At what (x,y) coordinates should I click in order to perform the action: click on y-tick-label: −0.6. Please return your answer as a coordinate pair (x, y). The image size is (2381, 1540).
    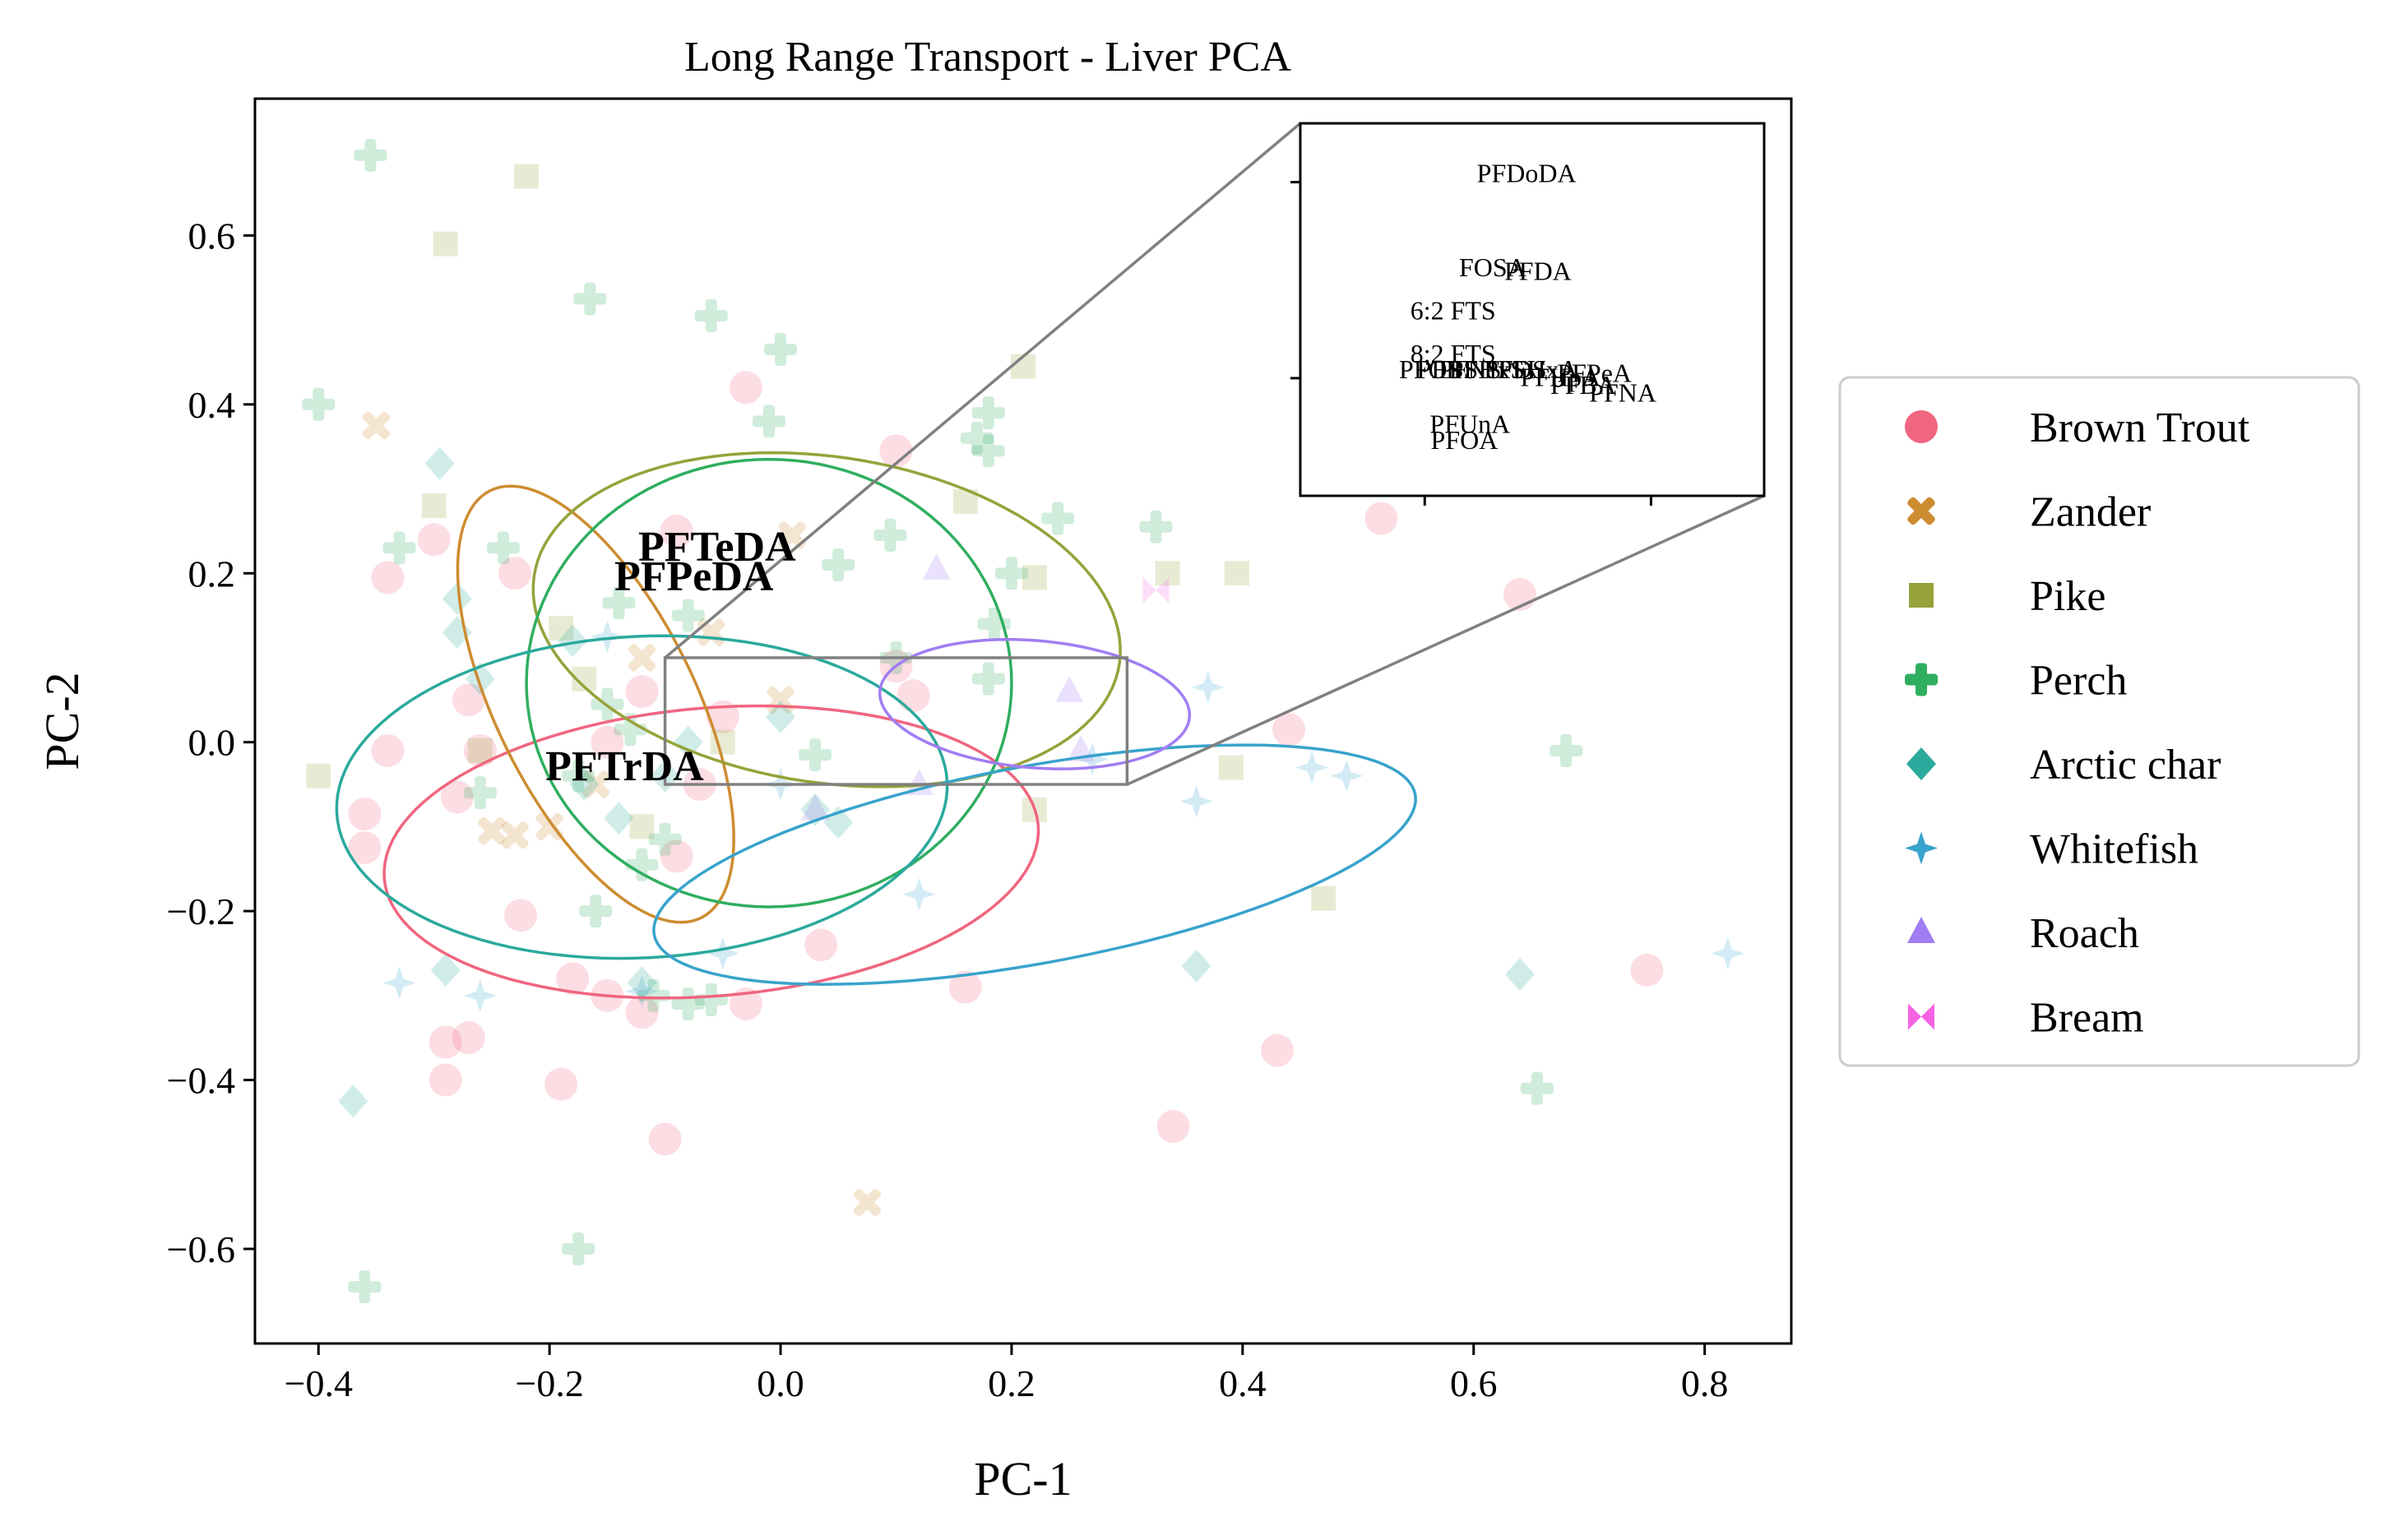
    Looking at the image, I should click on (201, 1249).